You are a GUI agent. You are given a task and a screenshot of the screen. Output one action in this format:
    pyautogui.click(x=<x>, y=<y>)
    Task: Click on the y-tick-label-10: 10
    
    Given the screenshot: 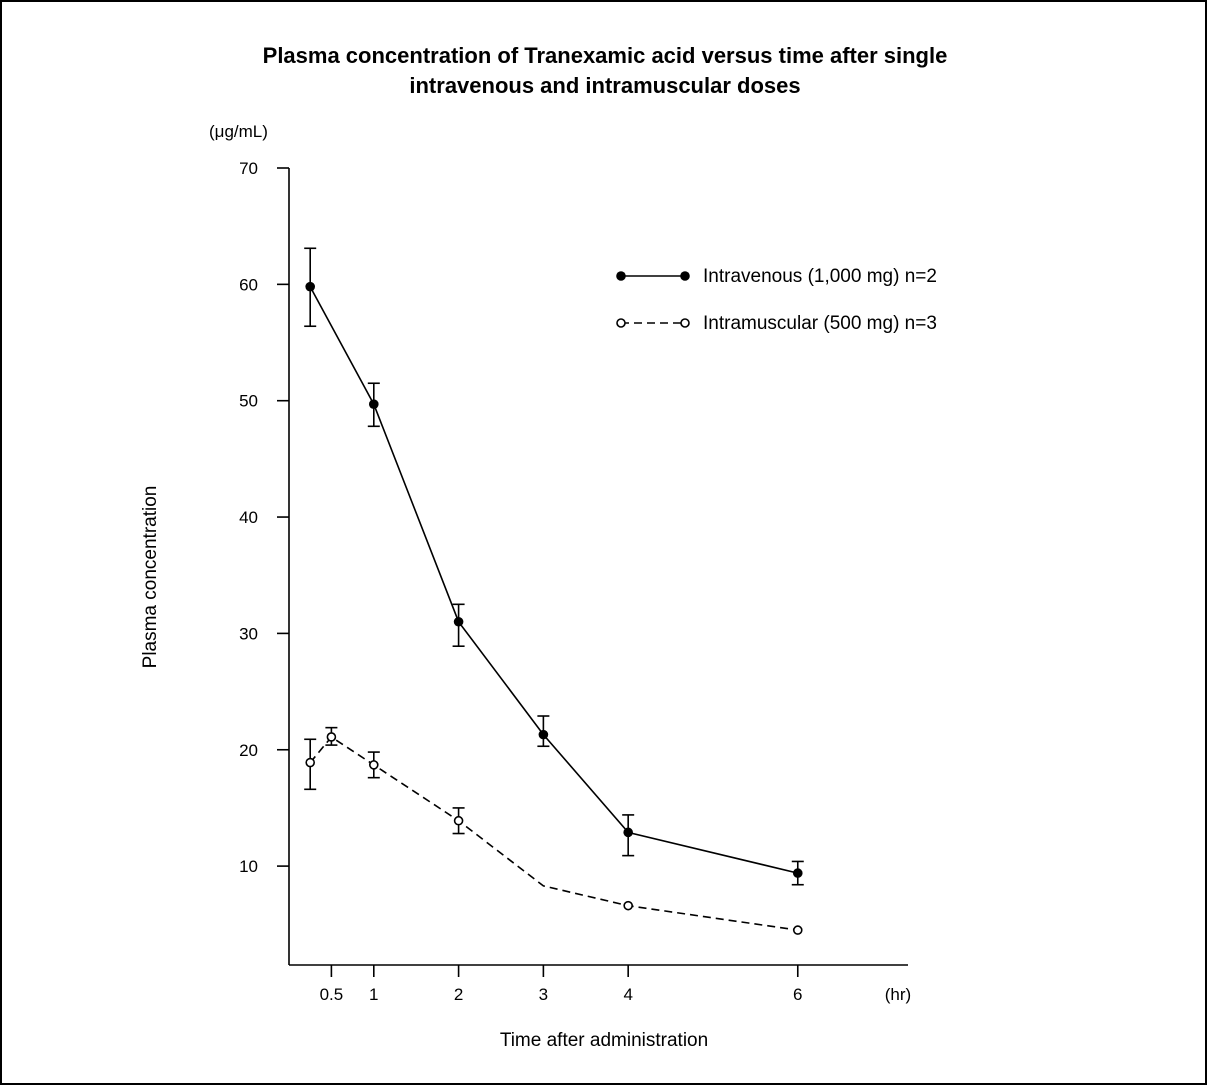 What is the action you would take?
    pyautogui.click(x=248, y=866)
    